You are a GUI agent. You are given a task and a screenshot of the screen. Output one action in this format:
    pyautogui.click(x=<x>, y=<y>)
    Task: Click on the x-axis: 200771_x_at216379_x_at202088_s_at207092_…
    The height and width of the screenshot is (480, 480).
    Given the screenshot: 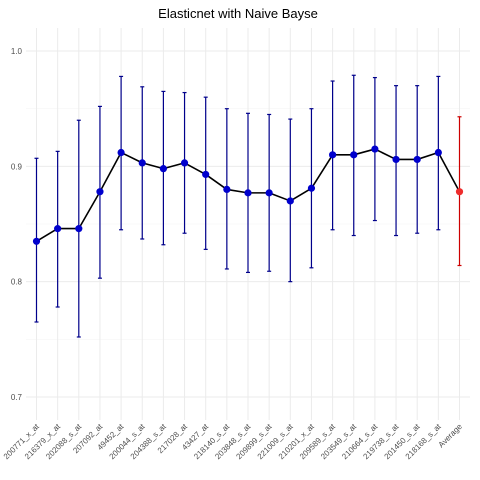 What is the action you would take?
    pyautogui.click(x=233, y=442)
    